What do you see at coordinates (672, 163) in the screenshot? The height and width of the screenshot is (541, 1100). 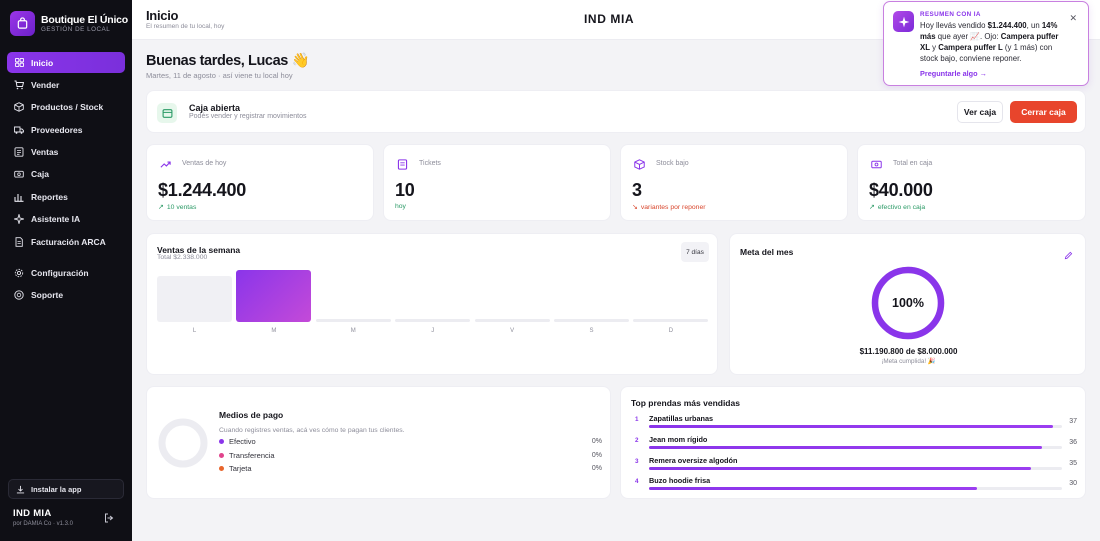 I see `stat-label: Stock bajo` at bounding box center [672, 163].